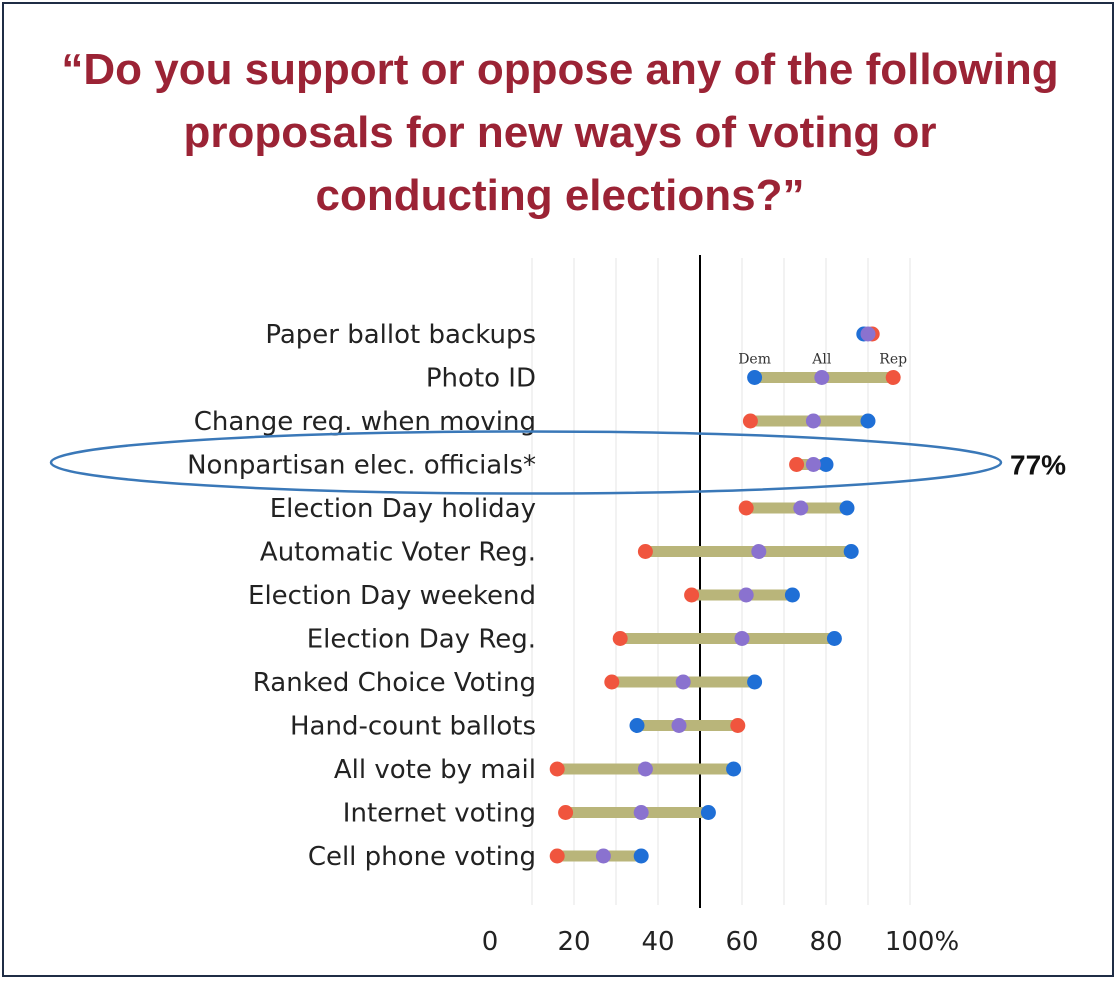  Describe the element at coordinates (421, 640) in the screenshot. I see `category-label: Election Day Reg.` at that location.